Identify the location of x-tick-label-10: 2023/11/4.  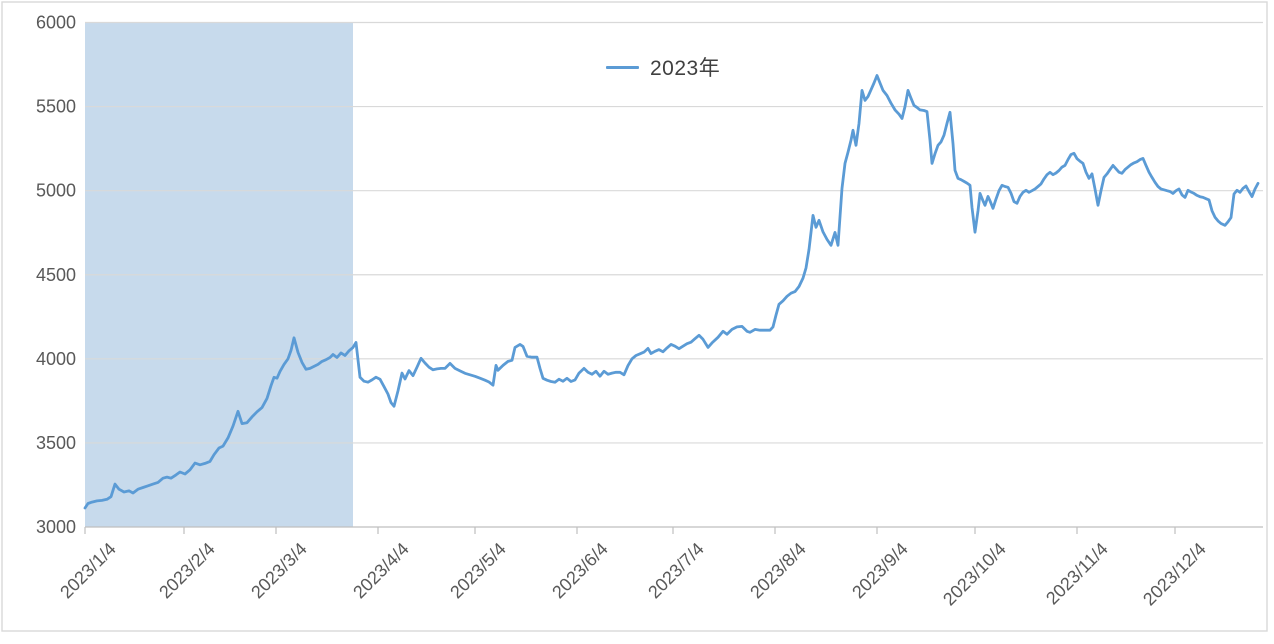
(1077, 574).